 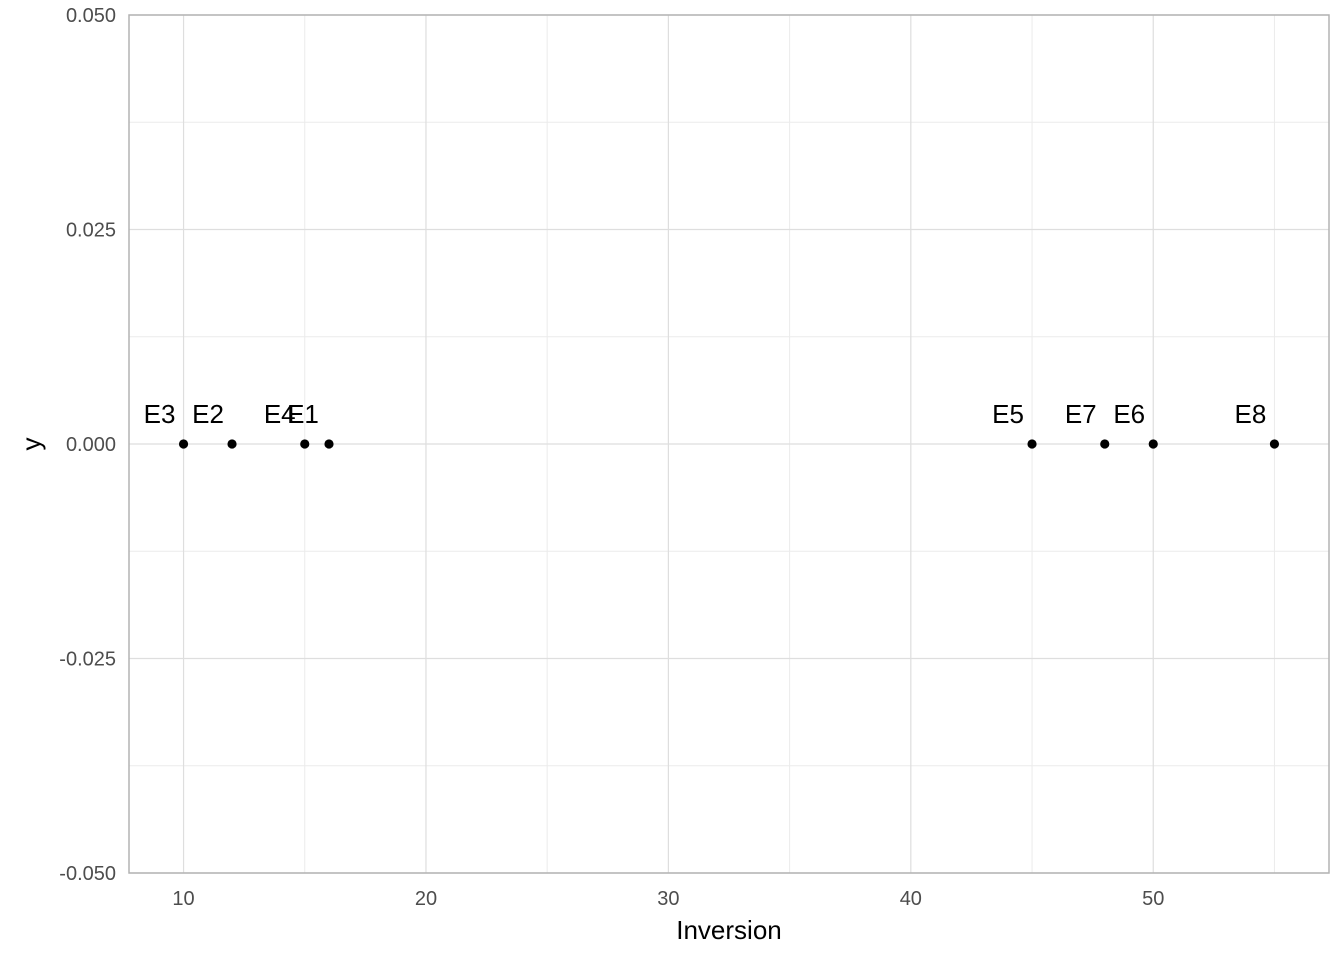 What do you see at coordinates (1129, 414) in the screenshot?
I see `point-label: E6` at bounding box center [1129, 414].